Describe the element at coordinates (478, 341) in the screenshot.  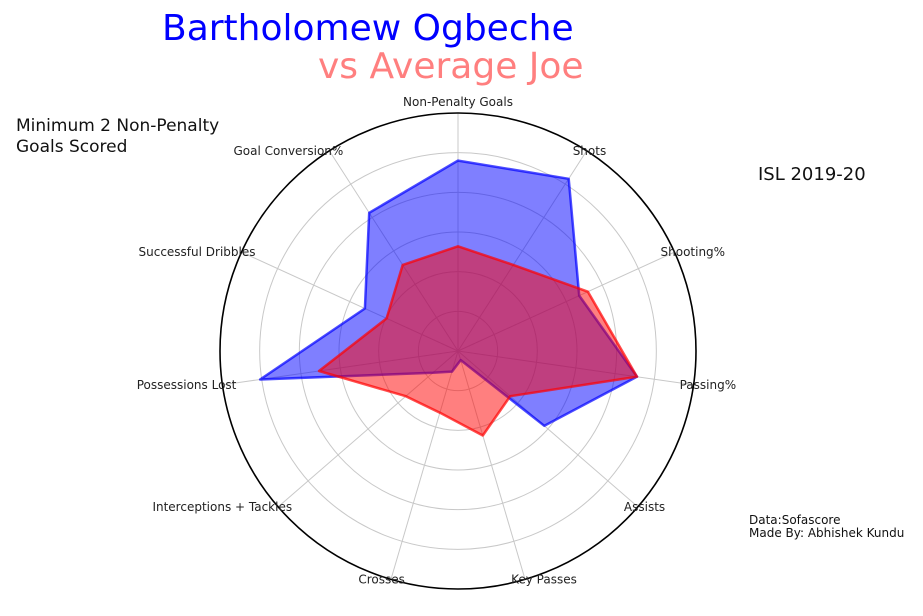
I see `series-area-average` at that location.